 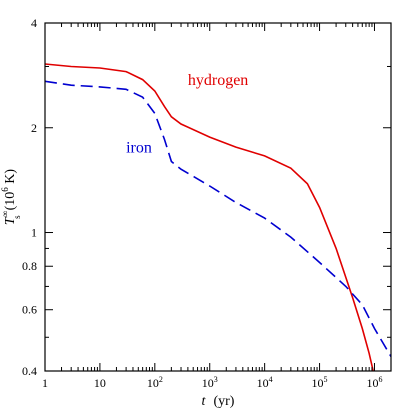 I want to click on y-axis-label: T∞ s (106 K), so click(x=11, y=197).